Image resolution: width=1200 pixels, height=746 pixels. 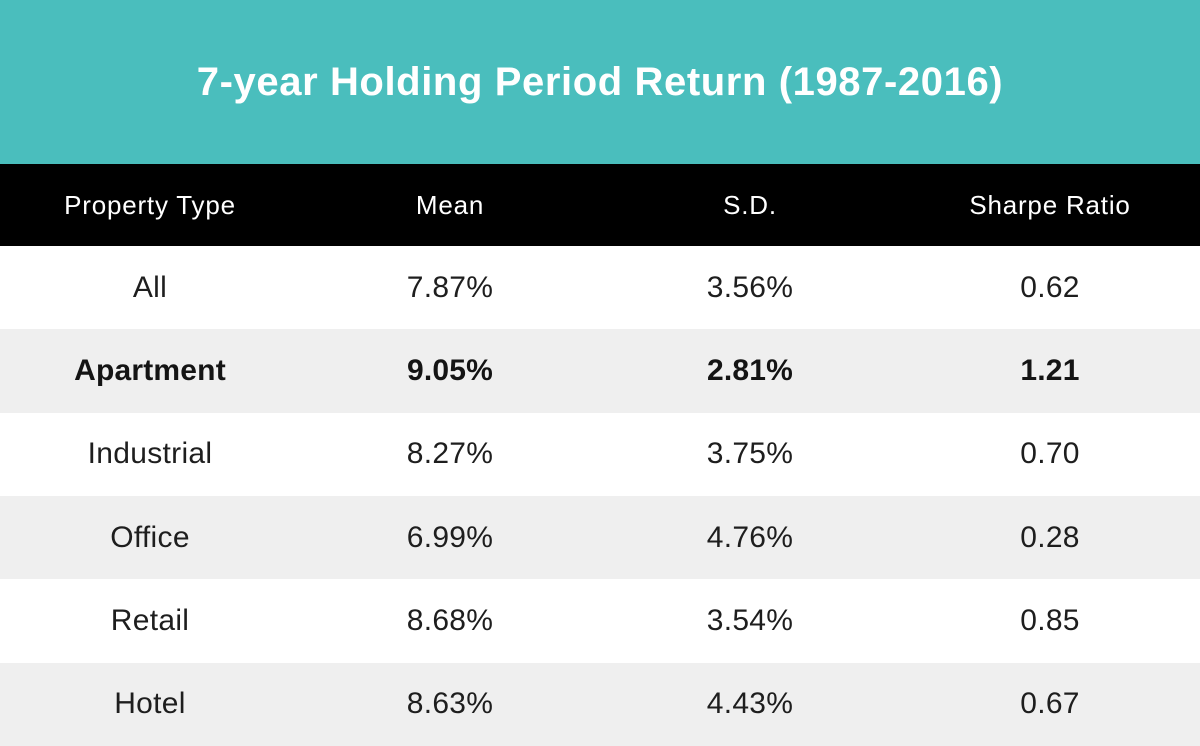 I want to click on cell-mean: 8.63%, so click(x=450, y=704).